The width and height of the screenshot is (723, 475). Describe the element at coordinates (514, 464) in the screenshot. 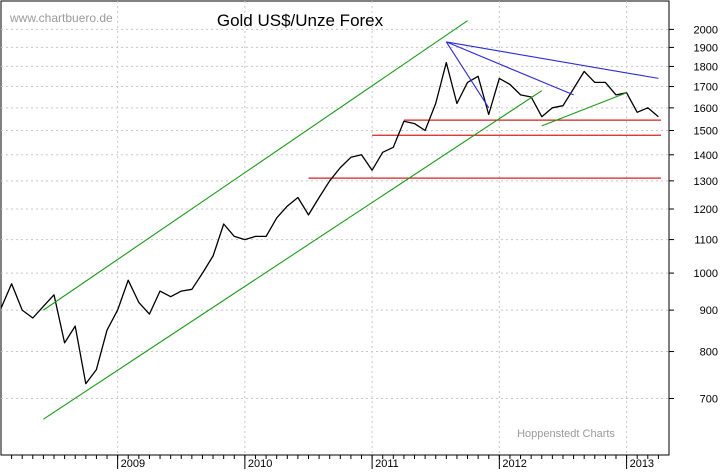

I see `x-tick-label: 2012` at that location.